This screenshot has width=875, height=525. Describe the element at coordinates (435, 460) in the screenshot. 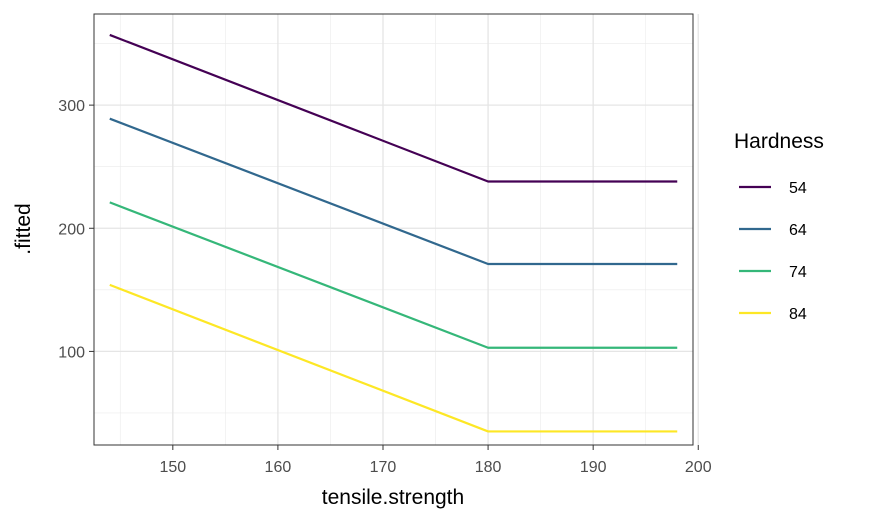

I see `x-axis: 150 160 170 180 190 200` at that location.